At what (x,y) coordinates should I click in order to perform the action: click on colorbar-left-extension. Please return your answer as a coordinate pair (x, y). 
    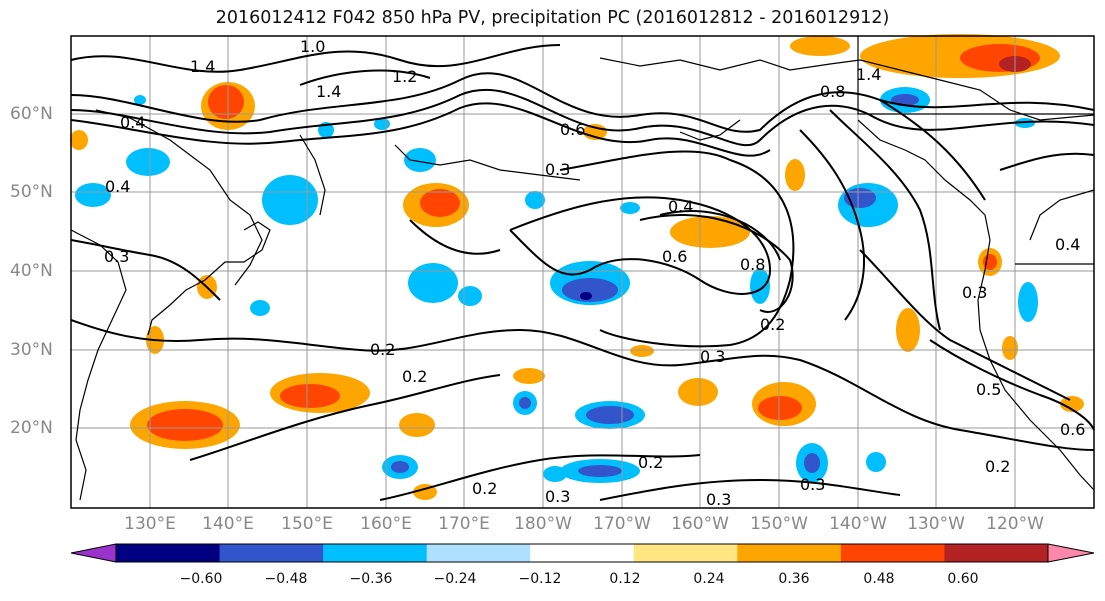
    Looking at the image, I should click on (93, 553).